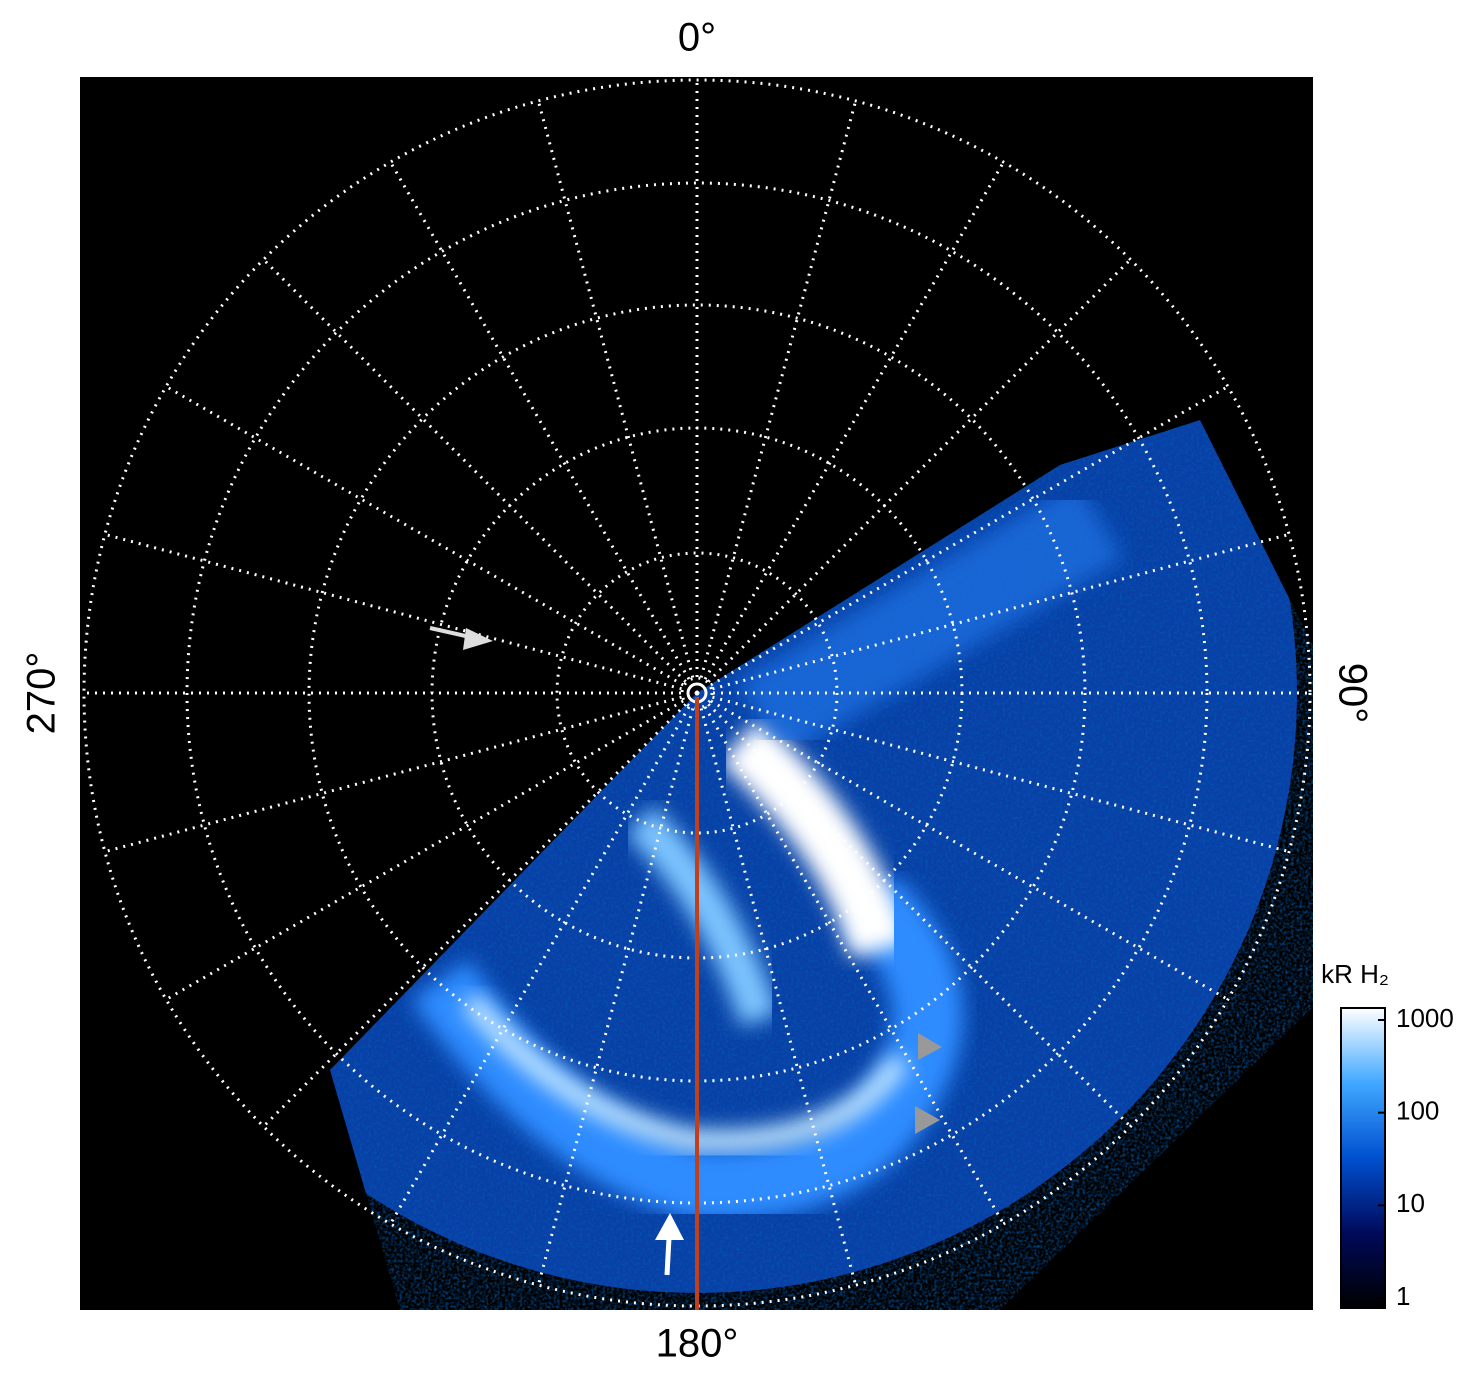 The height and width of the screenshot is (1386, 1481). Describe the element at coordinates (697, 38) in the screenshot. I see `angle-label: 0°` at that location.